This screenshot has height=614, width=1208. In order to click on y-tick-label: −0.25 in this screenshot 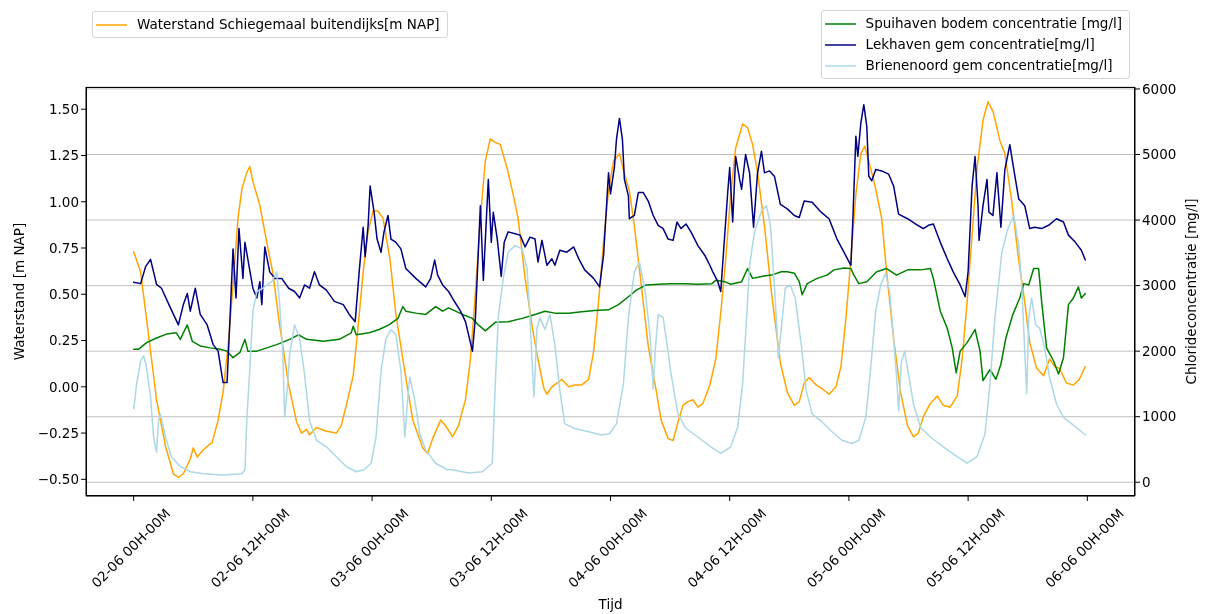, I will do `click(58, 432)`.